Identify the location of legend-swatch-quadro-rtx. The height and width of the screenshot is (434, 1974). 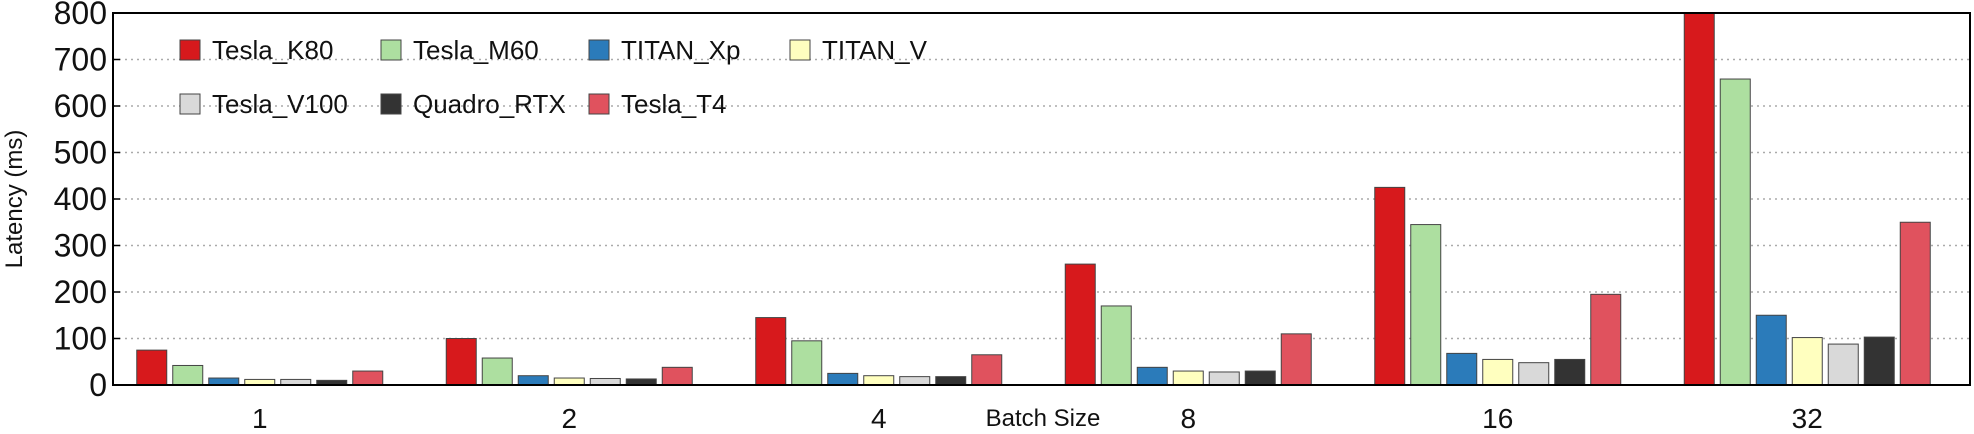
(391, 104).